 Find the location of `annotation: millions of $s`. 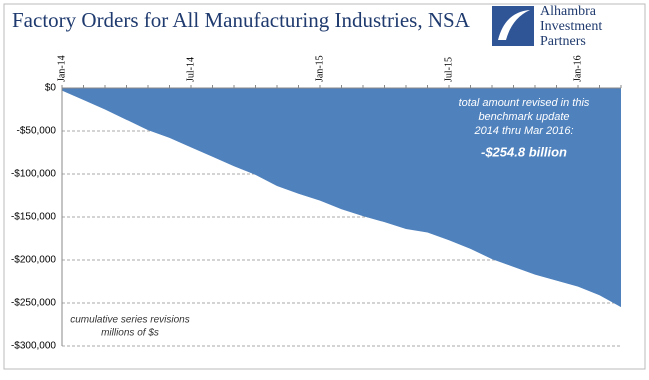

annotation: millions of $s is located at coordinates (130, 333).